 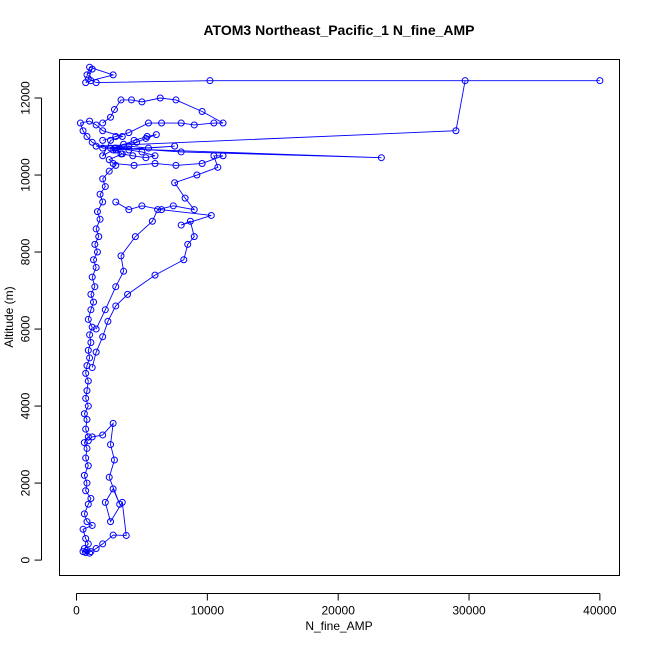 I want to click on y-axis: 0 2000 4000 6000 8000 10000 12000, so click(x=30, y=322).